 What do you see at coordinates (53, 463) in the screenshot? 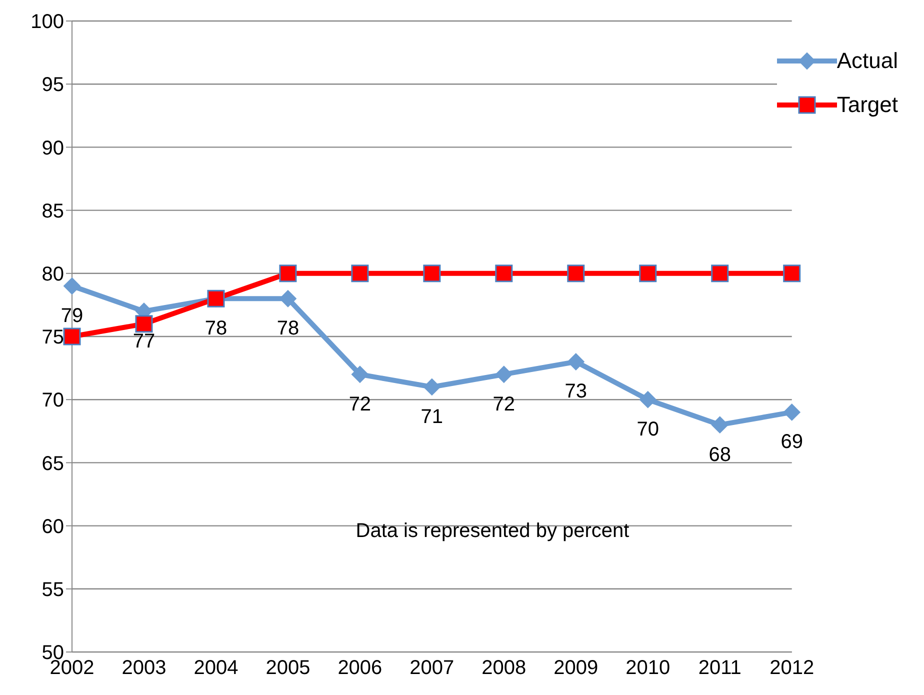
I see `y-tick-label: 65` at bounding box center [53, 463].